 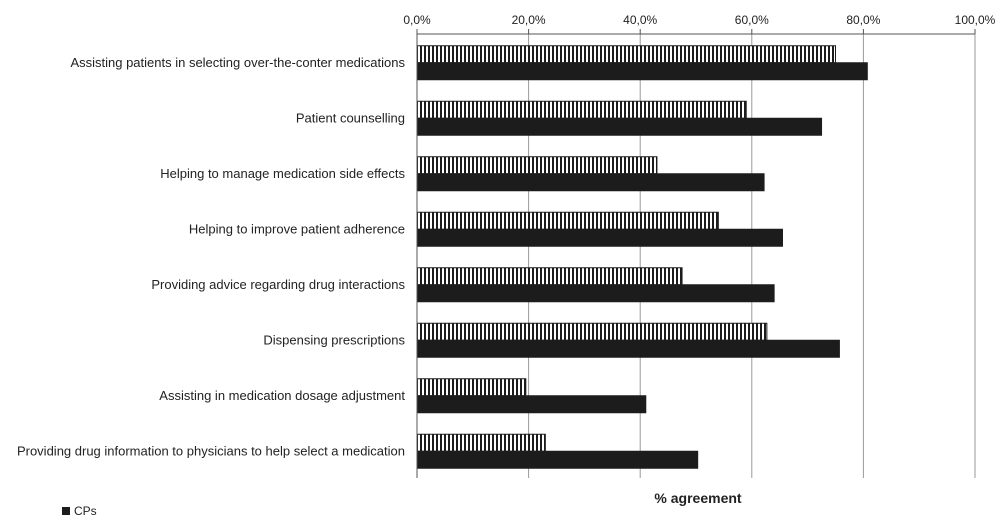 I want to click on x-tick-label: 80,0%, so click(x=863, y=20).